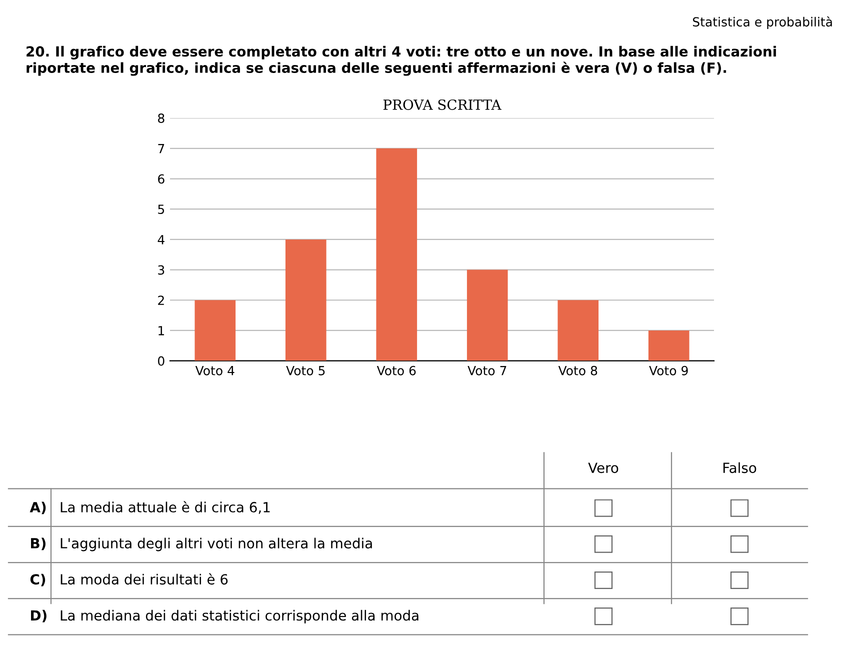 This screenshot has width=850, height=656. What do you see at coordinates (578, 371) in the screenshot?
I see `x-tick-label: Voto 8` at bounding box center [578, 371].